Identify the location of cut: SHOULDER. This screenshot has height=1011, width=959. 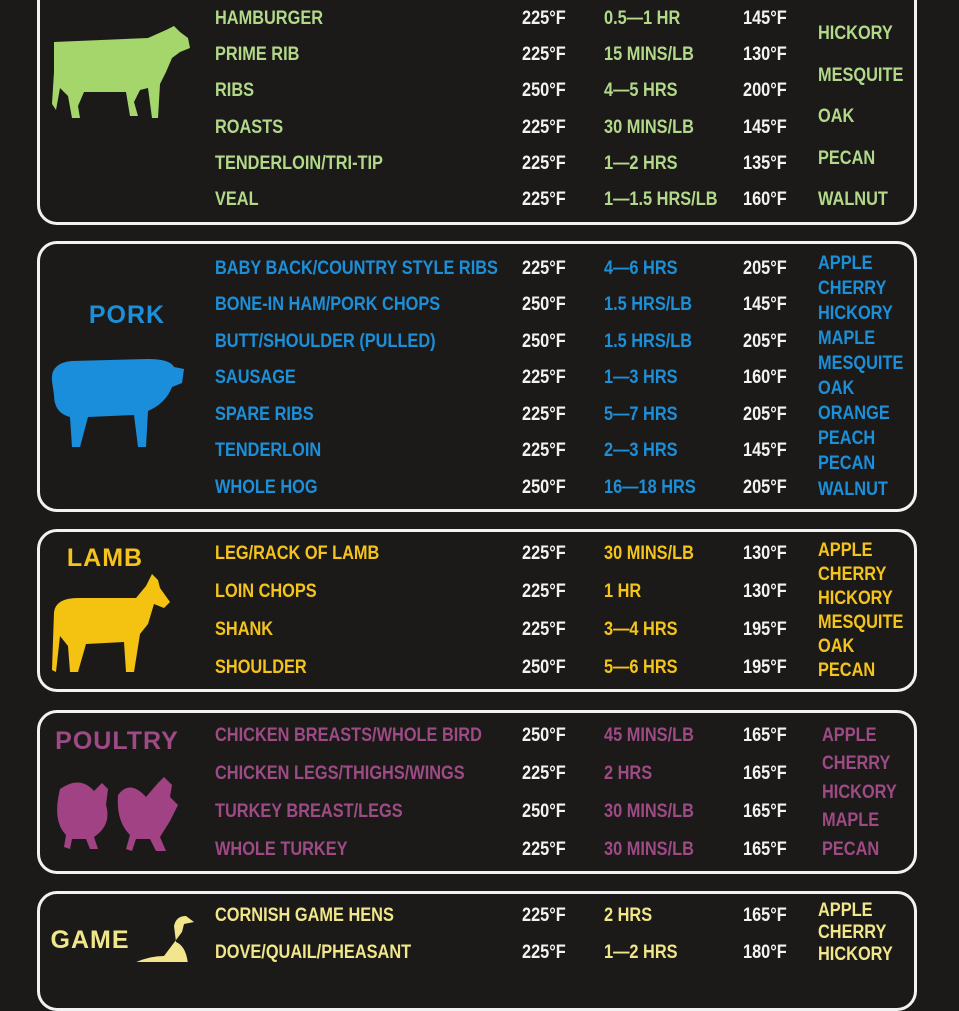
(261, 667).